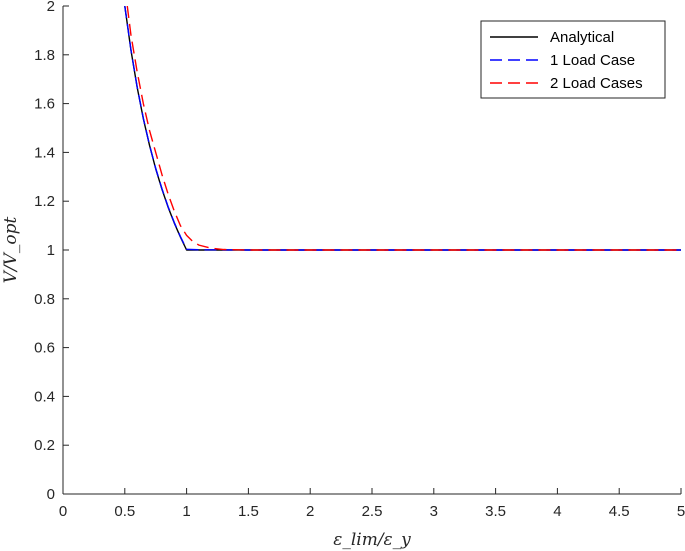 This screenshot has height=551, width=685. Describe the element at coordinates (619, 511) in the screenshot. I see `x-tick-label: 4.5` at that location.